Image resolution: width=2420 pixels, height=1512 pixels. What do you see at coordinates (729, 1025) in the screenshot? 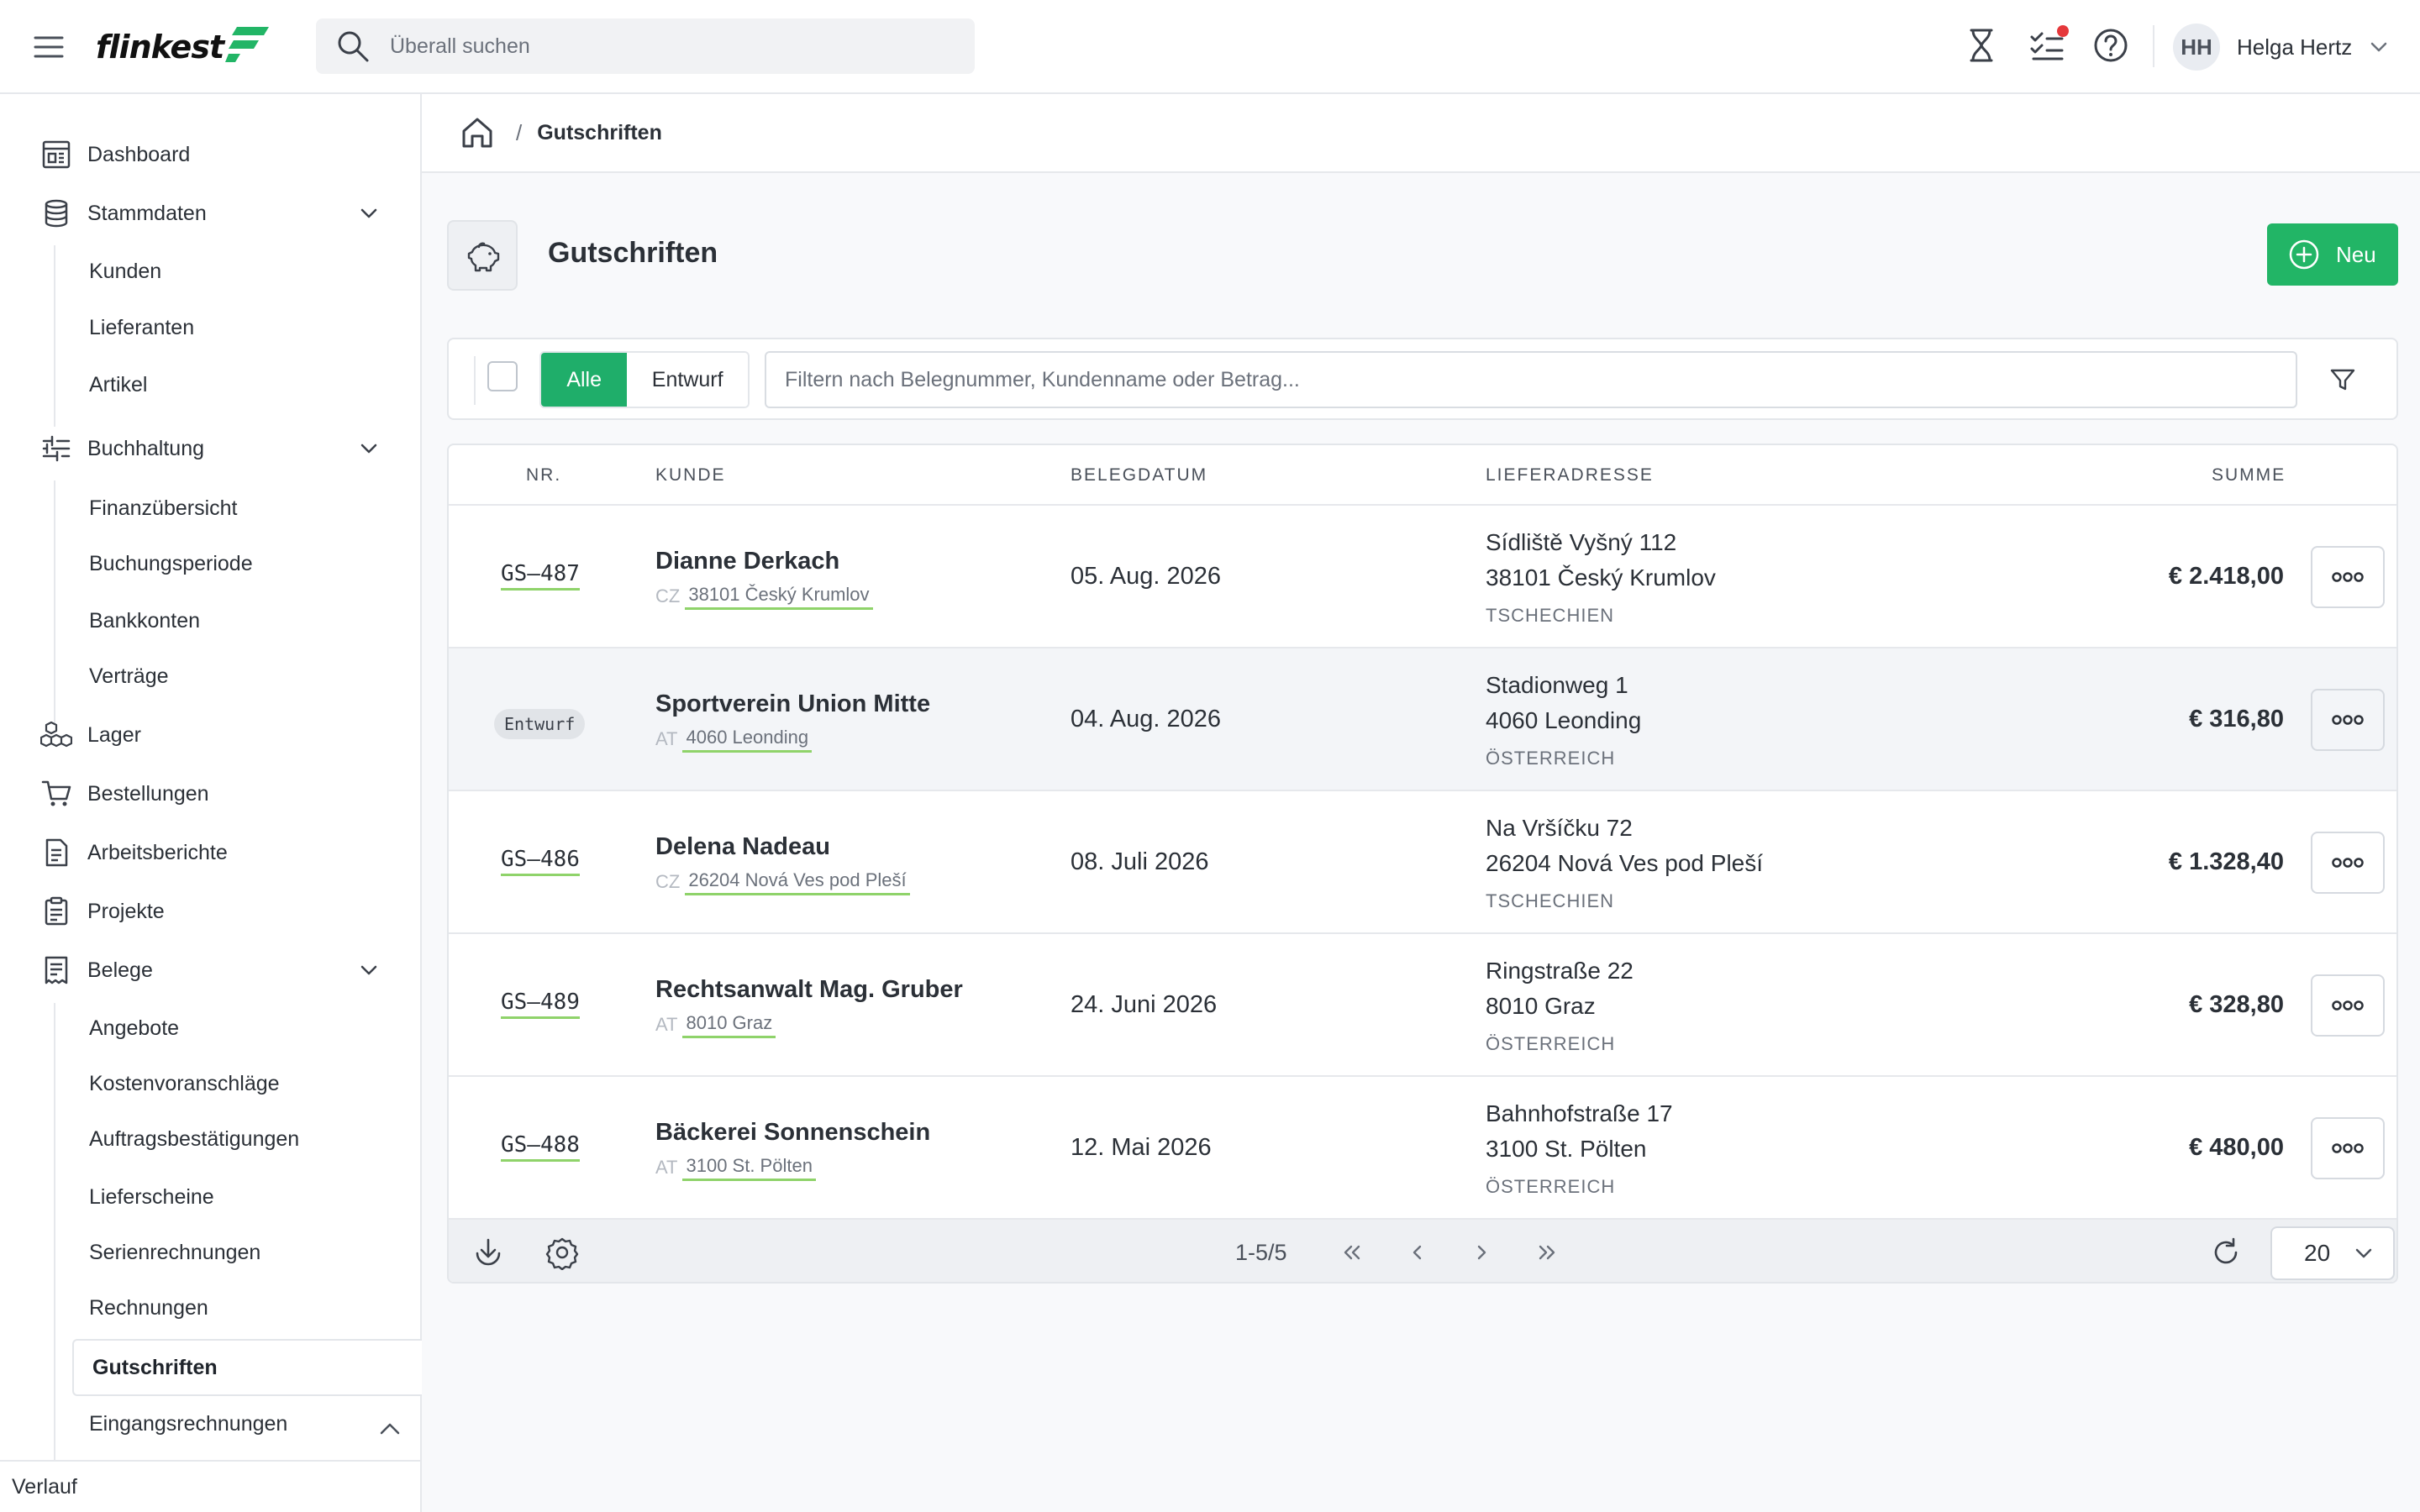
I see `customer-location-link: 8010 Graz` at bounding box center [729, 1025].